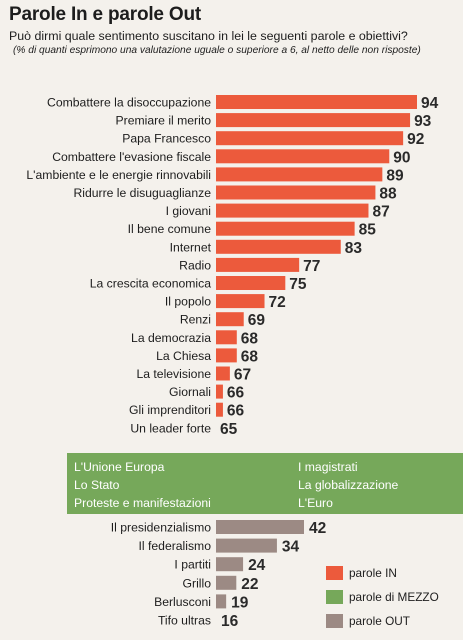 This screenshot has height=640, width=463. I want to click on category-label-in: La Chiesa, so click(183, 356).